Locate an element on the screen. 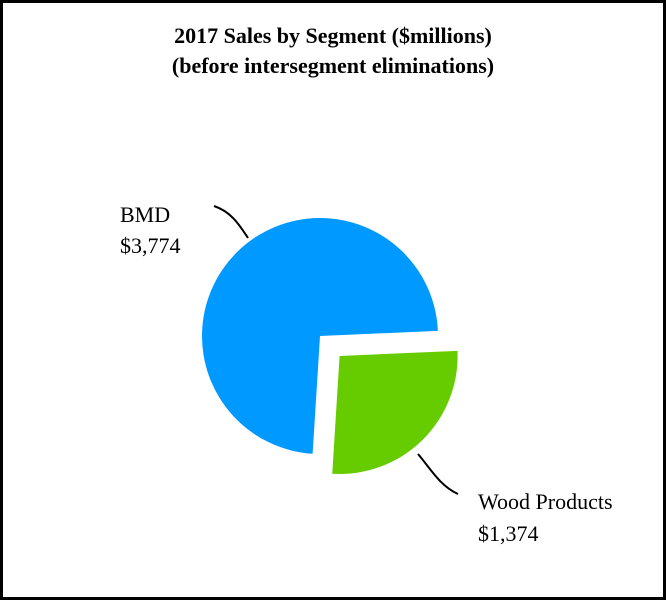  pie-slice-wood-products is located at coordinates (395, 412).